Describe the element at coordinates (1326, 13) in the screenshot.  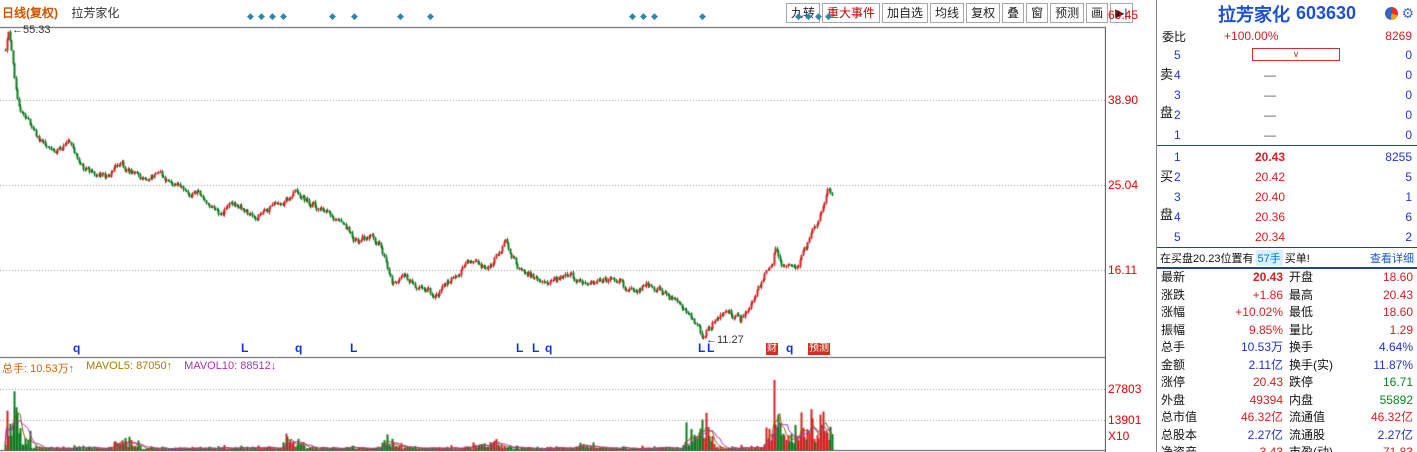
I see `panel-stock-code: 603630` at that location.